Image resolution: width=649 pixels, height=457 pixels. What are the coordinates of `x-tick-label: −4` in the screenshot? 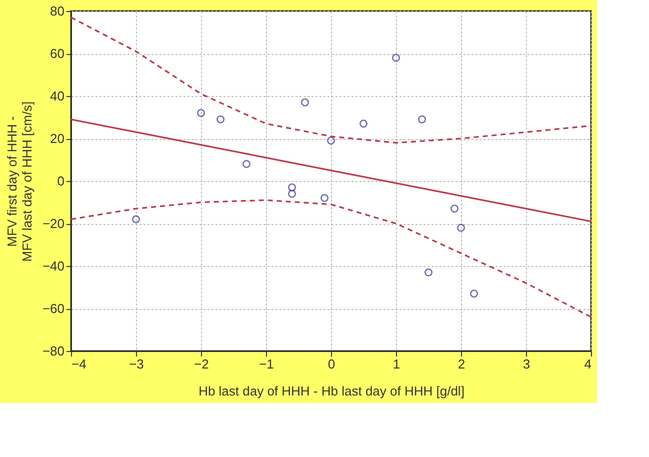 It's located at (79, 364).